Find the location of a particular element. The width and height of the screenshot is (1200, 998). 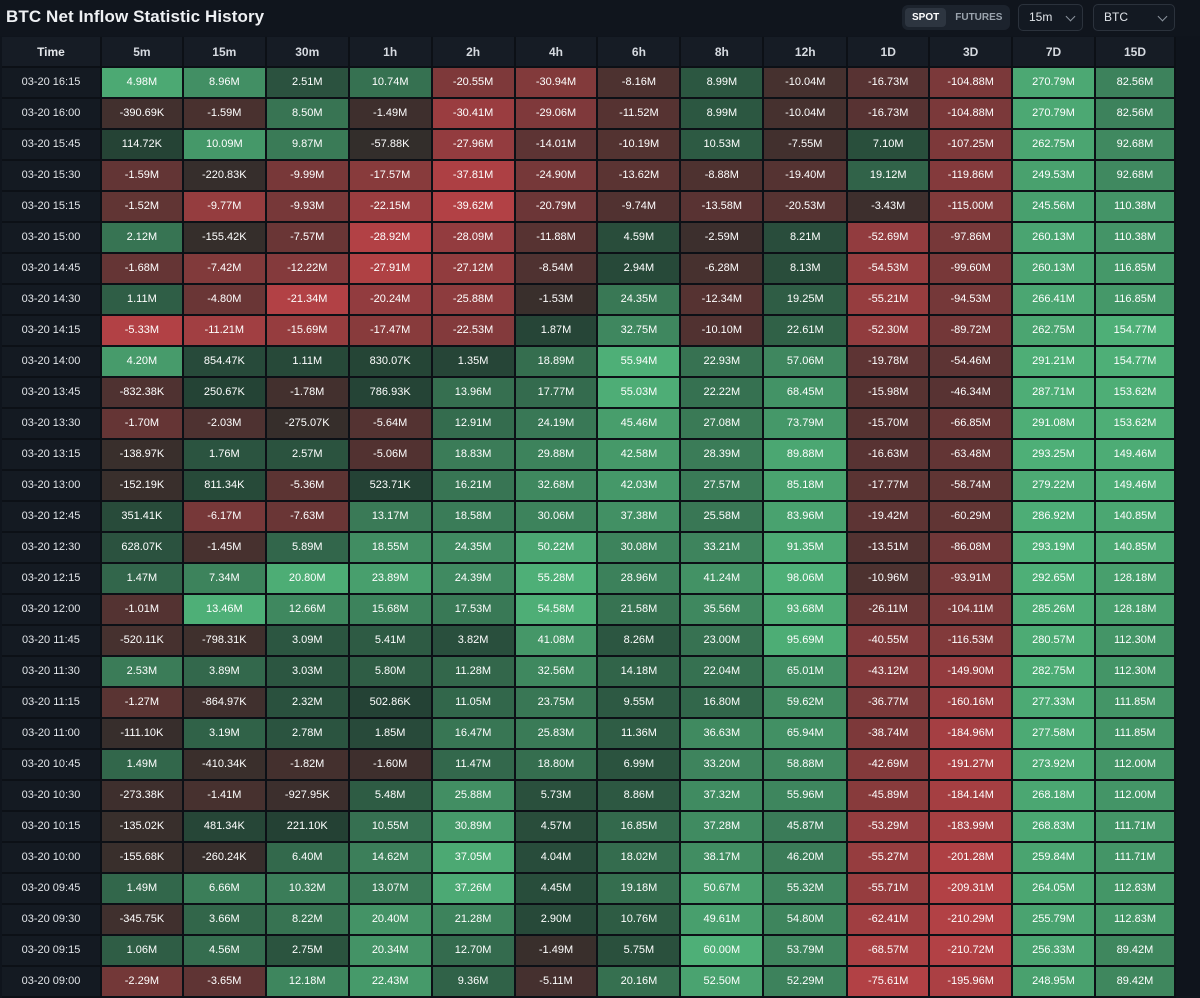

chevron-down-icon is located at coordinates (1070, 16).